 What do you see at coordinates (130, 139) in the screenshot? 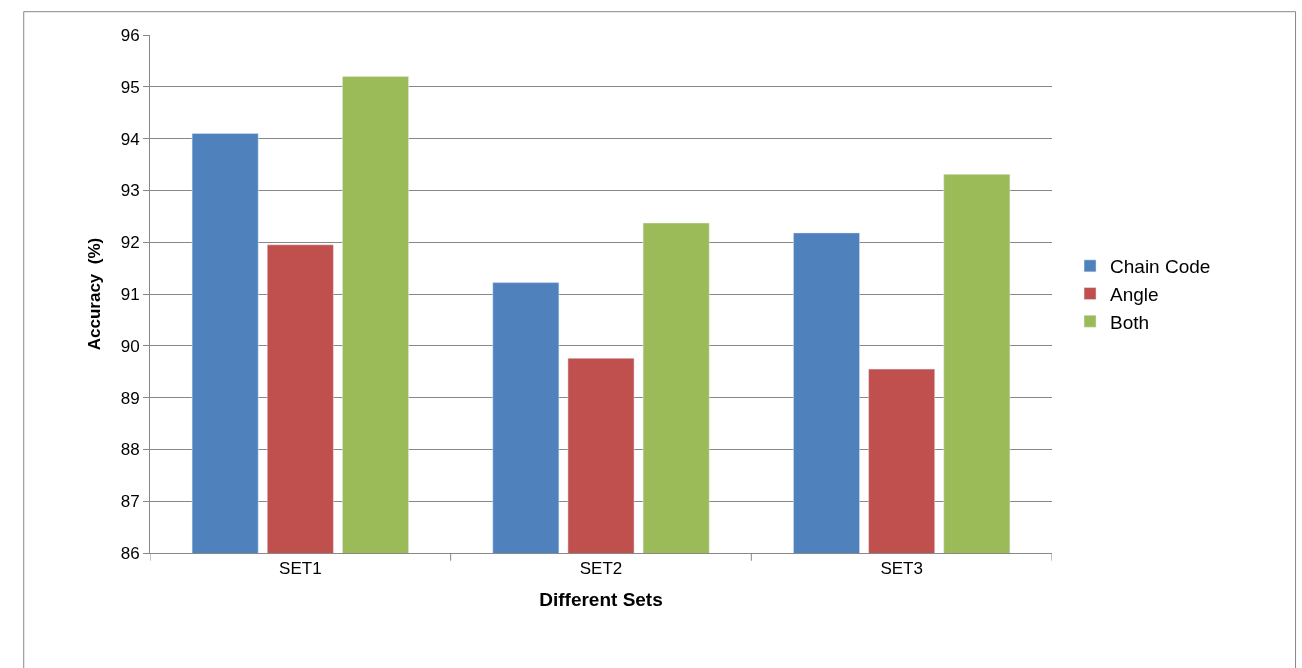
I see `y-tick-label: 94` at bounding box center [130, 139].